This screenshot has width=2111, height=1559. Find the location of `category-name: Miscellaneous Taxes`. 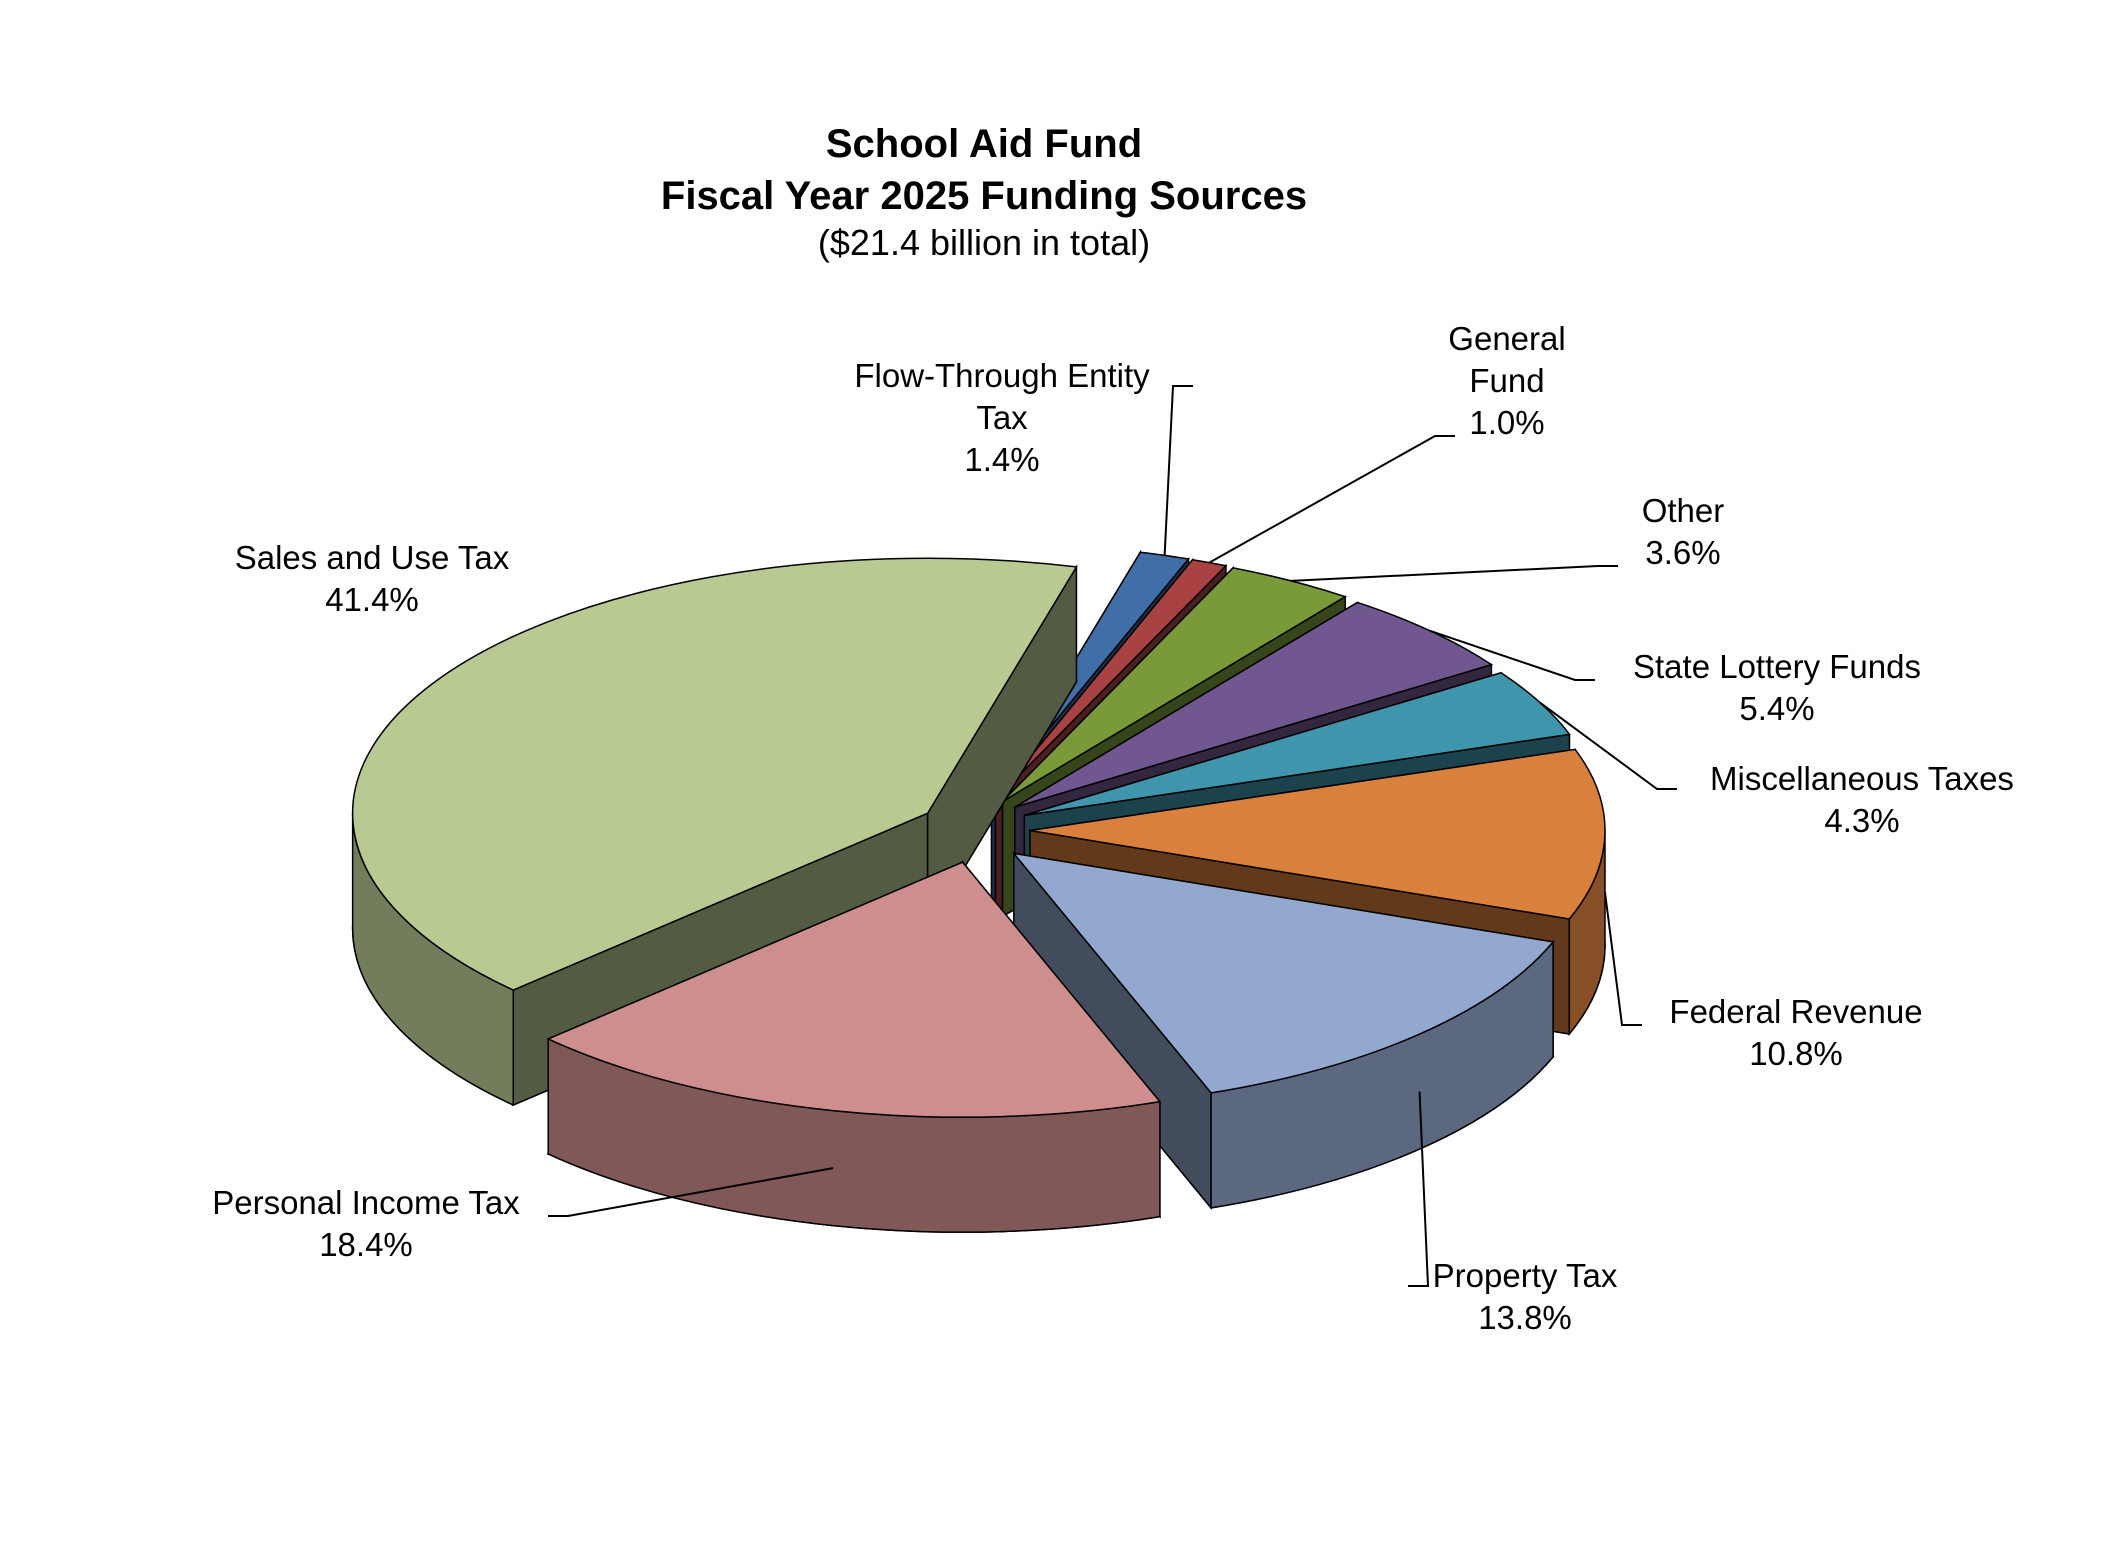

category-name: Miscellaneous Taxes is located at coordinates (1862, 778).